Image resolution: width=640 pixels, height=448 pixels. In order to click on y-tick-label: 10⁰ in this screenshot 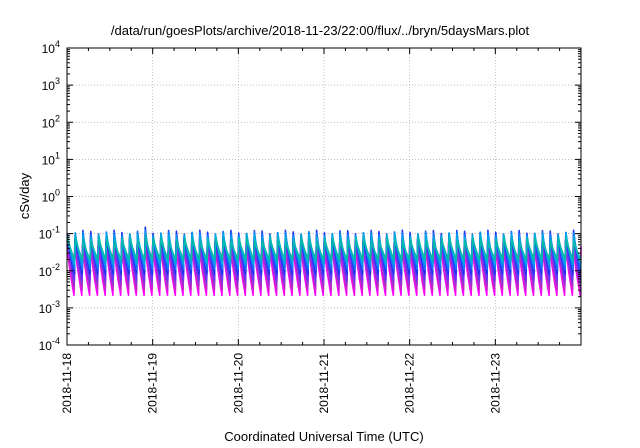, I will do `click(51, 196)`.